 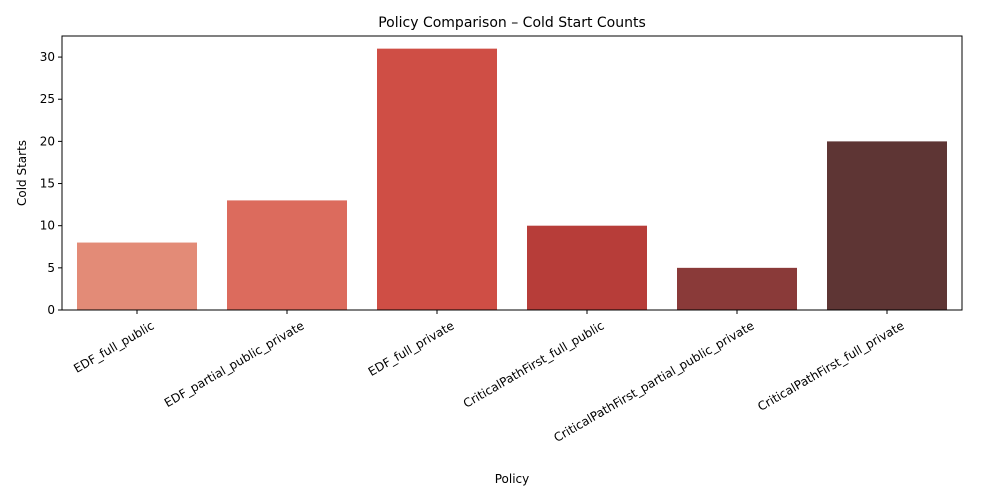 What do you see at coordinates (512, 479) in the screenshot?
I see `x-axis-label: Policy` at bounding box center [512, 479].